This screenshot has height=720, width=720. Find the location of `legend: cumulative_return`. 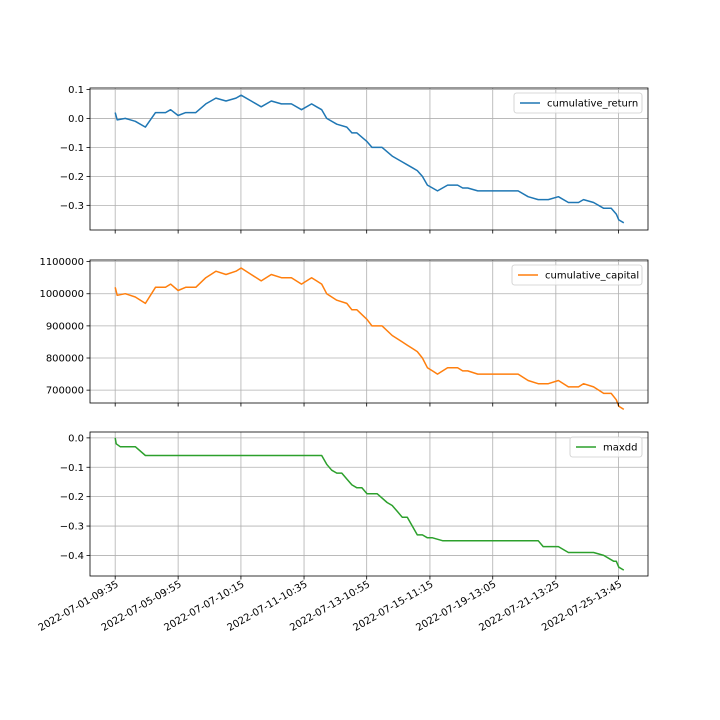

legend: cumulative_return is located at coordinates (578, 103).